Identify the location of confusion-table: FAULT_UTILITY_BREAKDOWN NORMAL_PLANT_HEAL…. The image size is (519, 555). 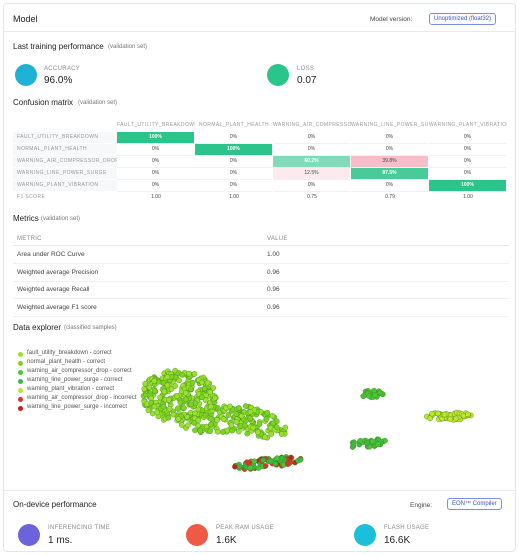
(261, 163).